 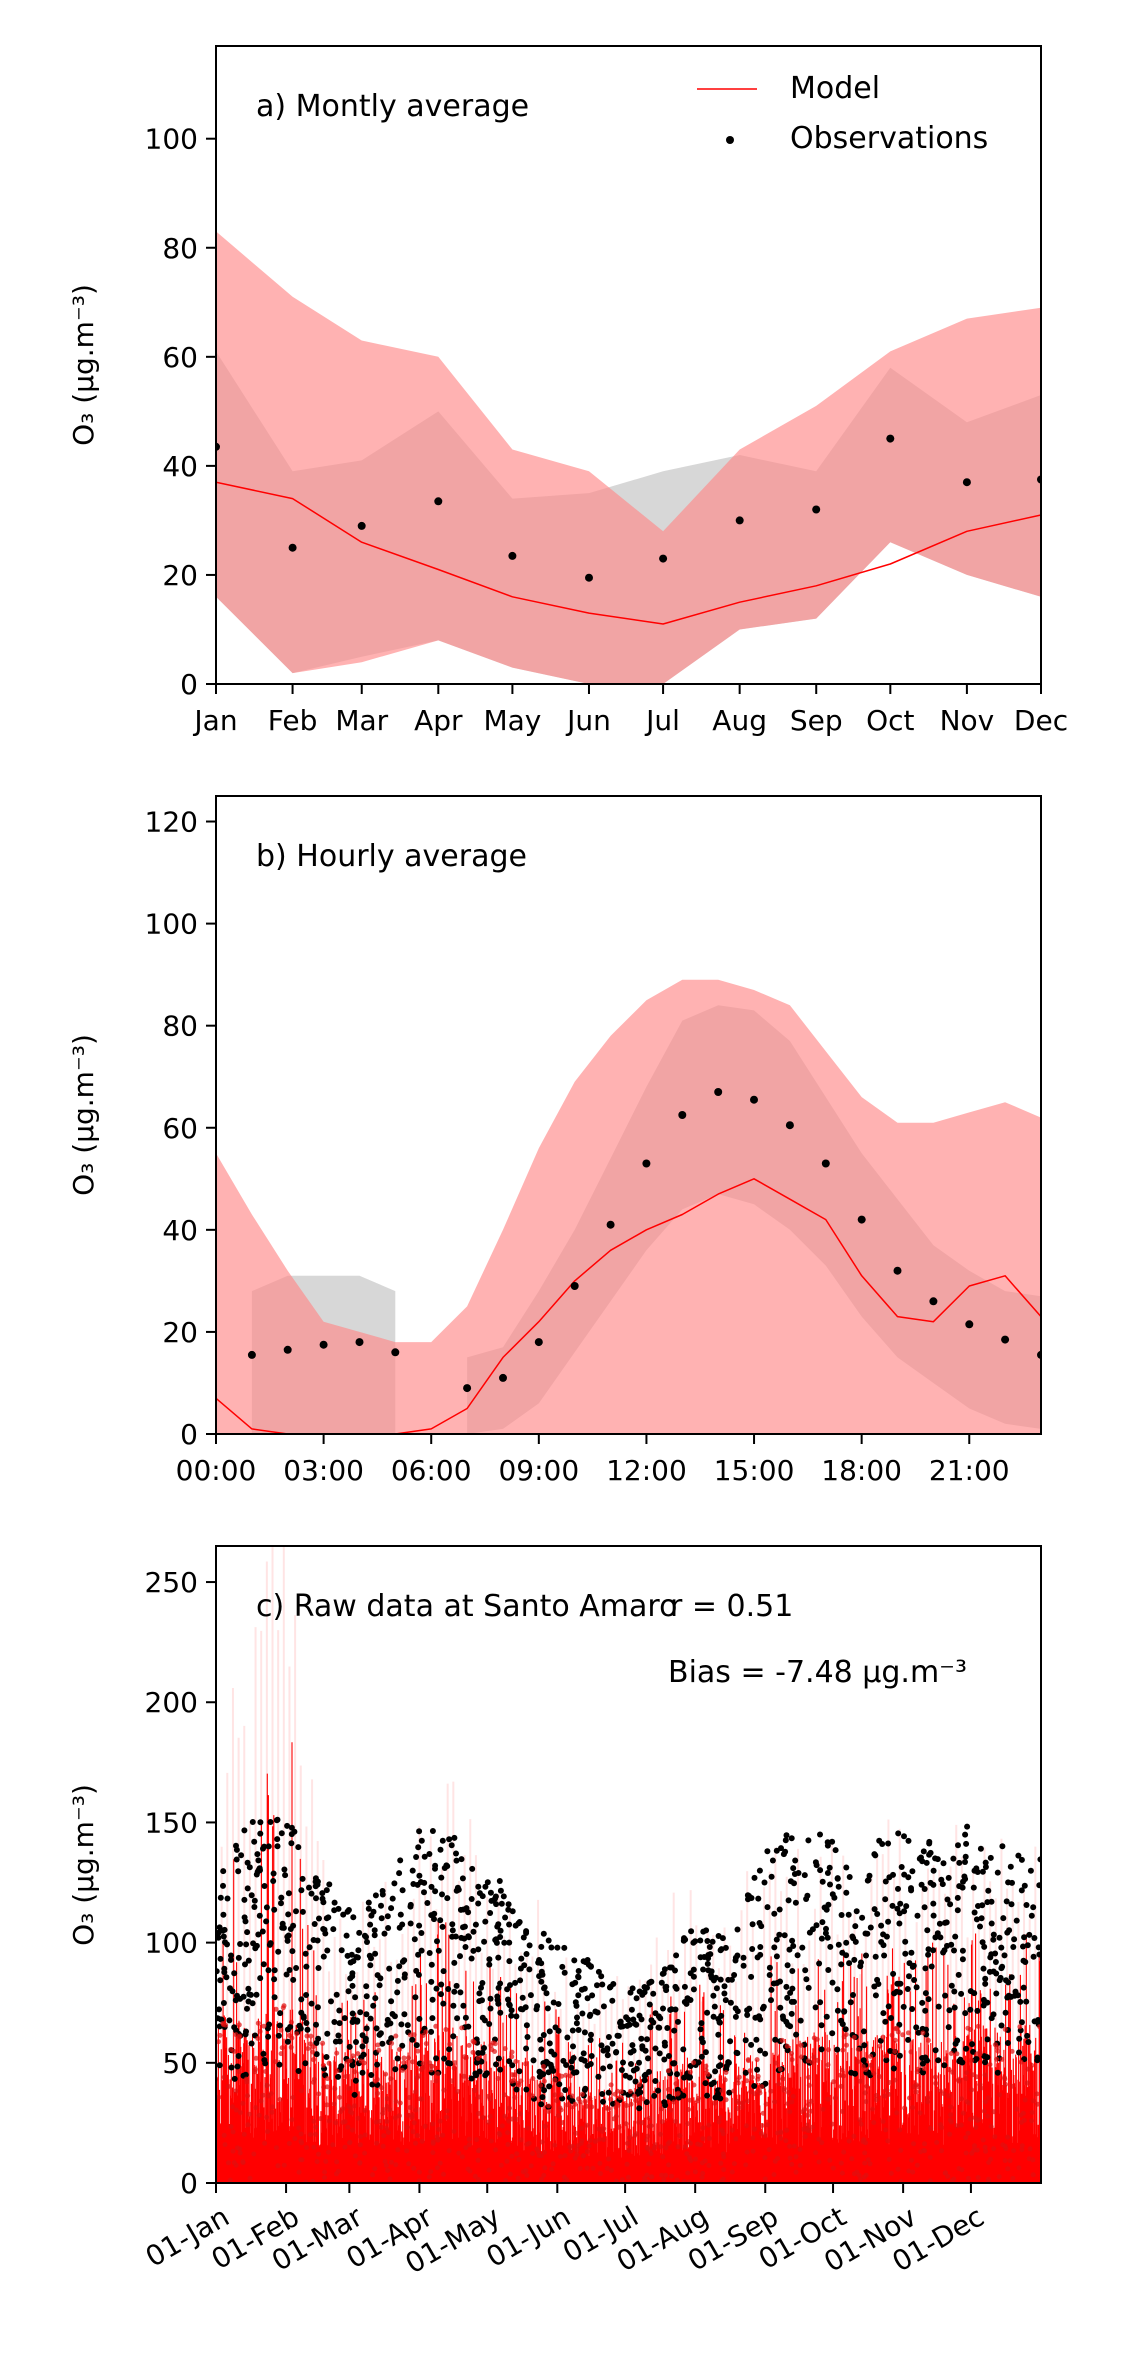 What do you see at coordinates (391, 856) in the screenshot?
I see `panel-b-label: b) Hourly average` at bounding box center [391, 856].